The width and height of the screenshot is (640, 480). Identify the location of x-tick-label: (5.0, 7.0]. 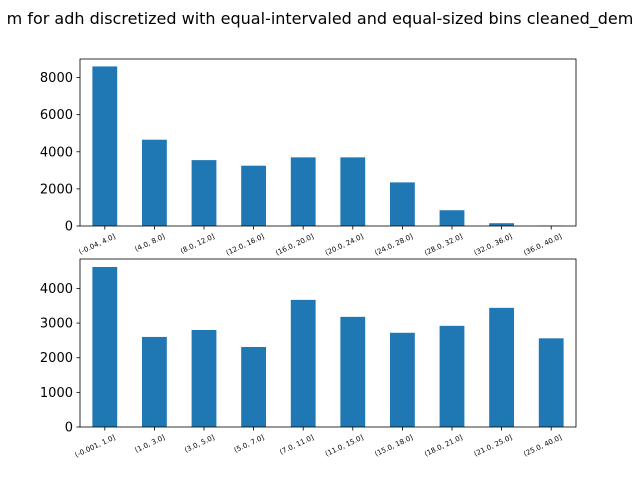
(249, 443).